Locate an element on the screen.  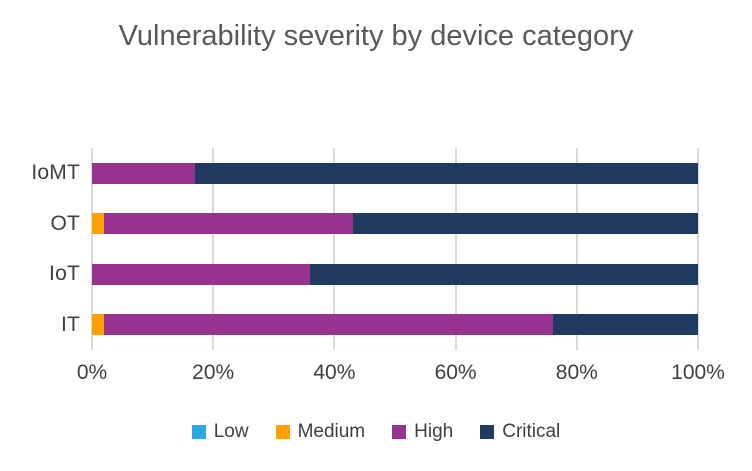
x-tick-label: 80% is located at coordinates (576, 372).